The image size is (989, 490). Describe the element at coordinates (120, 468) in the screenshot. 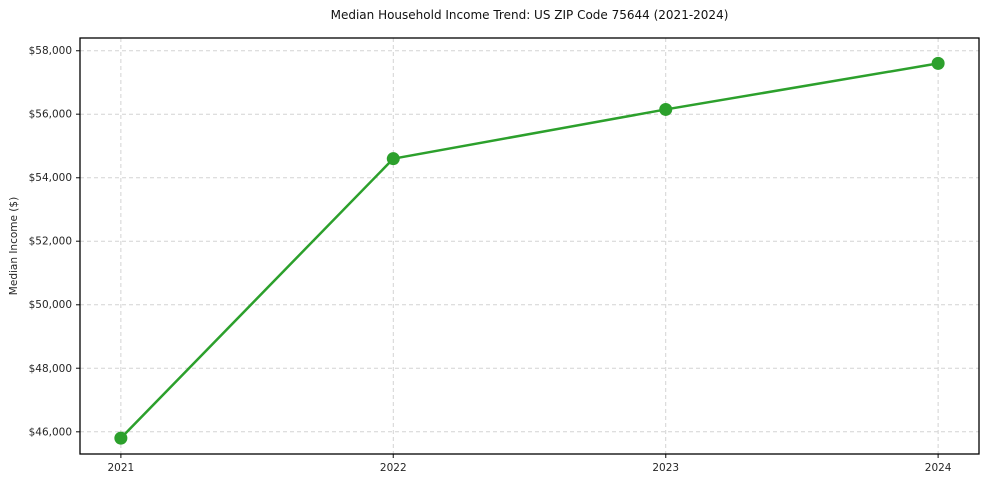

I see `x-tick-label: 2021` at that location.